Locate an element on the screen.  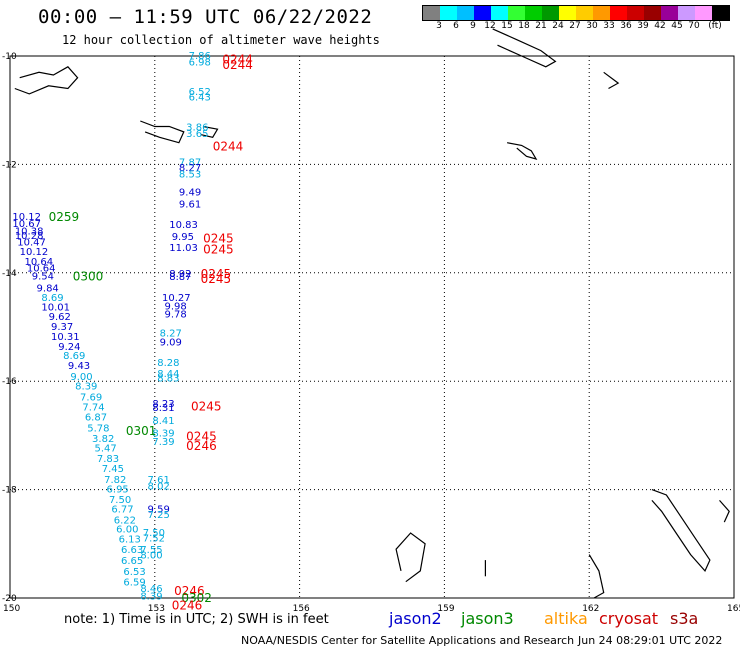
wave-height-value: 9.95 is located at coordinates (183, 237).